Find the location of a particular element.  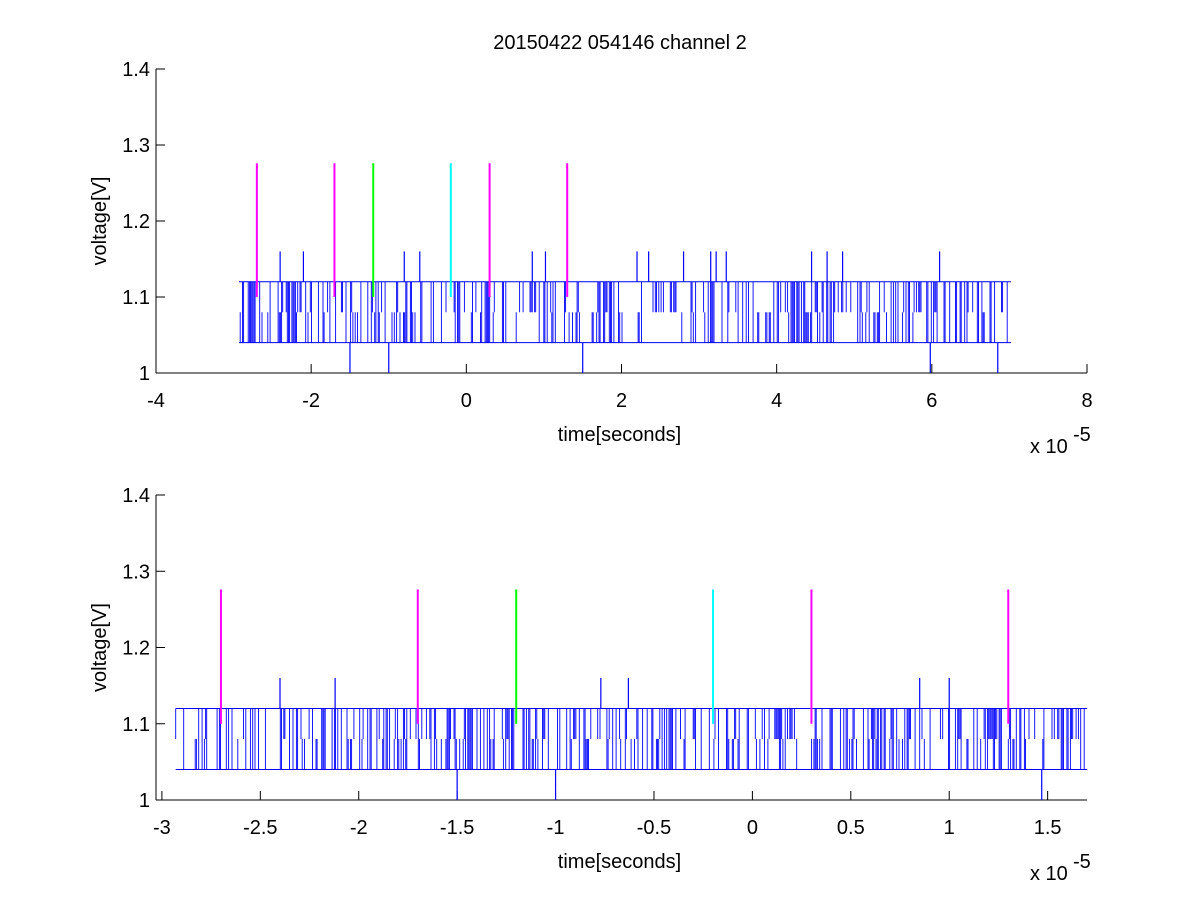

bottom-x-tick-label: 0.5 is located at coordinates (851, 828).